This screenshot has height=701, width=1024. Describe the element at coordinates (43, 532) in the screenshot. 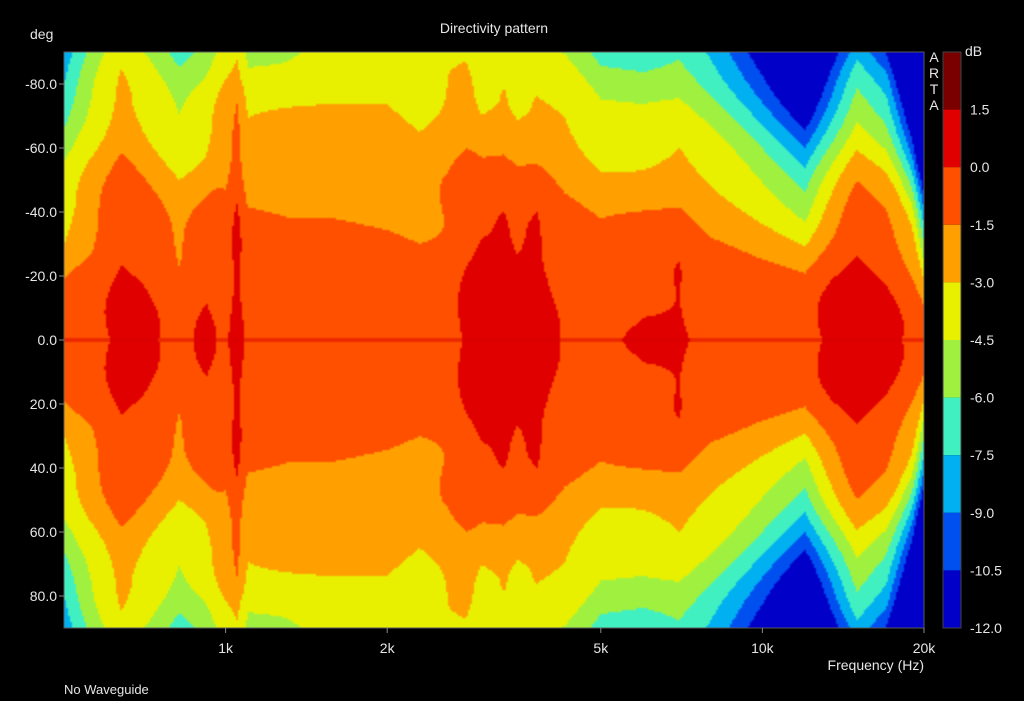

I see `y-tick-label: 60.0` at that location.